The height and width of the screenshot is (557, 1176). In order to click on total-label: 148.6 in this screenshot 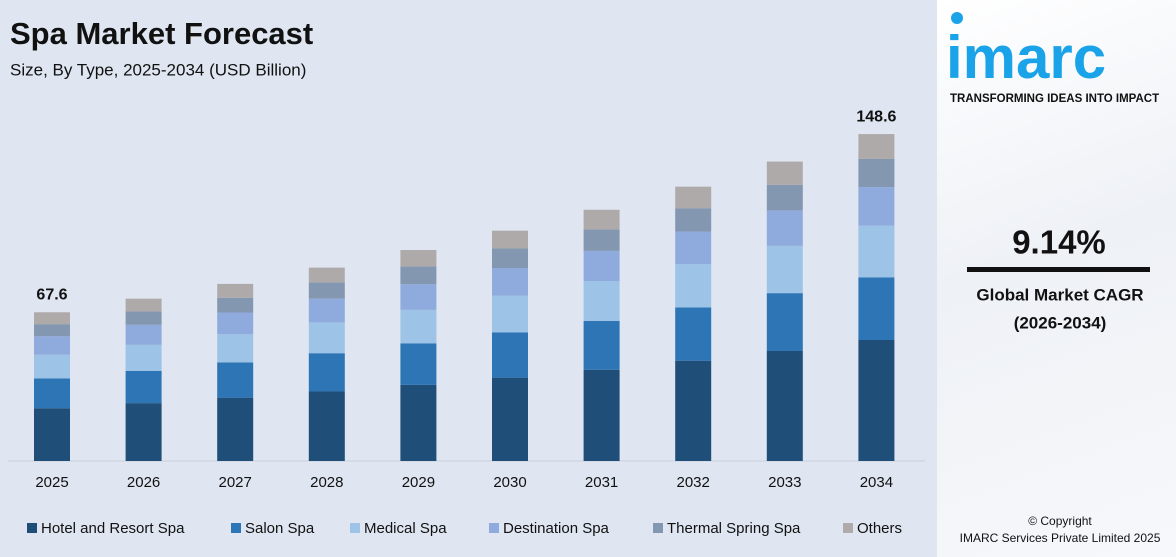, I will do `click(876, 116)`.